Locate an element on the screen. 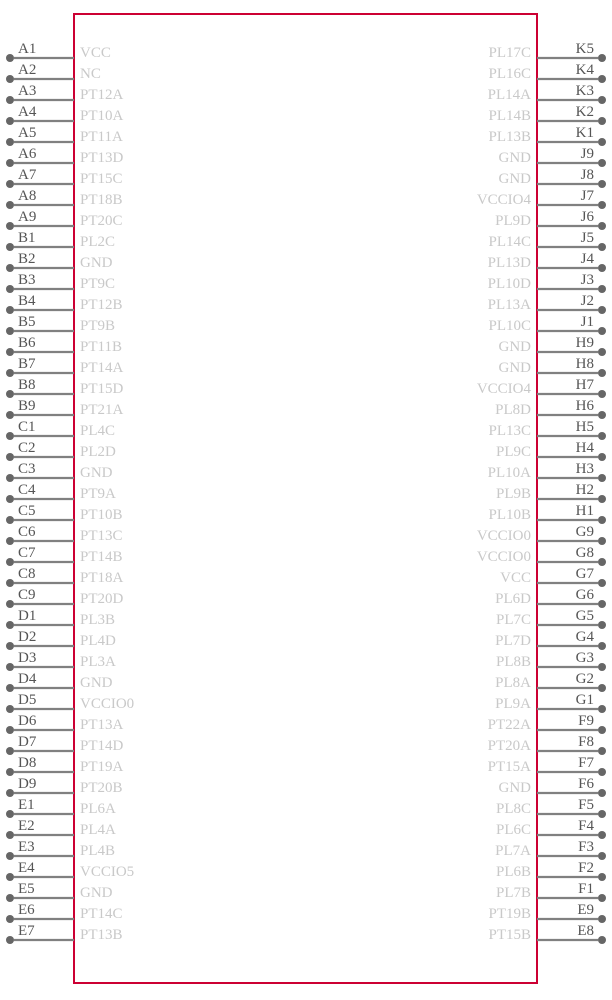 The height and width of the screenshot is (1000, 612). pin-name-D2: PL4D is located at coordinates (98, 641).